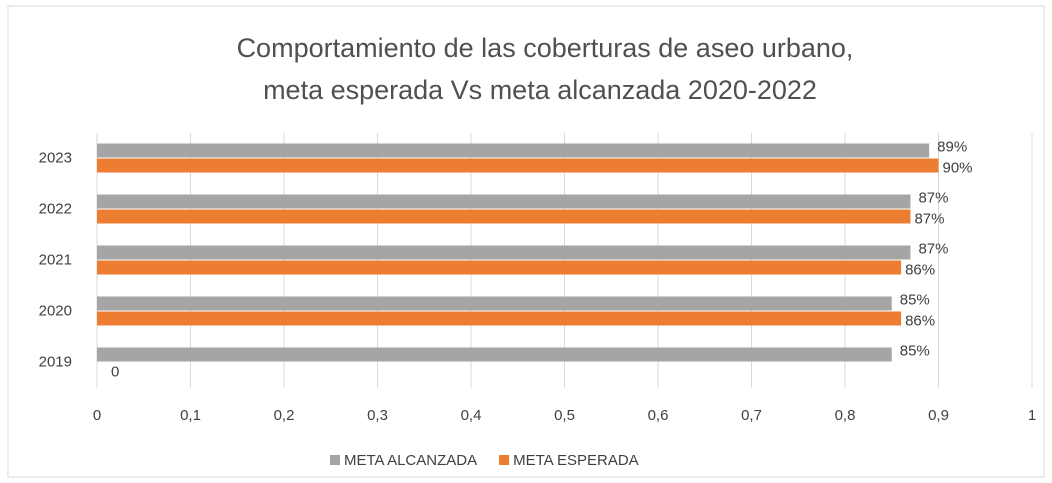 Image resolution: width=1052 pixels, height=483 pixels. I want to click on x-tick-label: 0,7, so click(751, 415).